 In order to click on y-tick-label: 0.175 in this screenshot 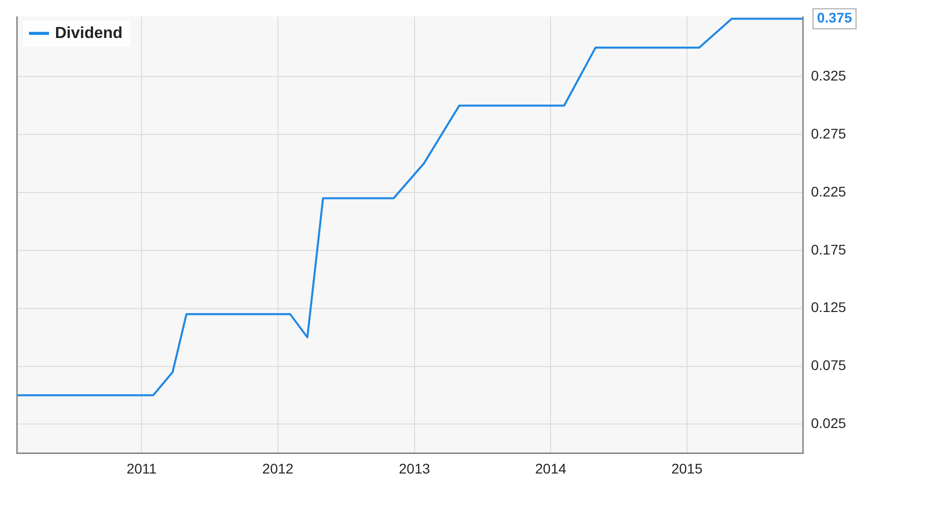, I will do `click(828, 249)`.